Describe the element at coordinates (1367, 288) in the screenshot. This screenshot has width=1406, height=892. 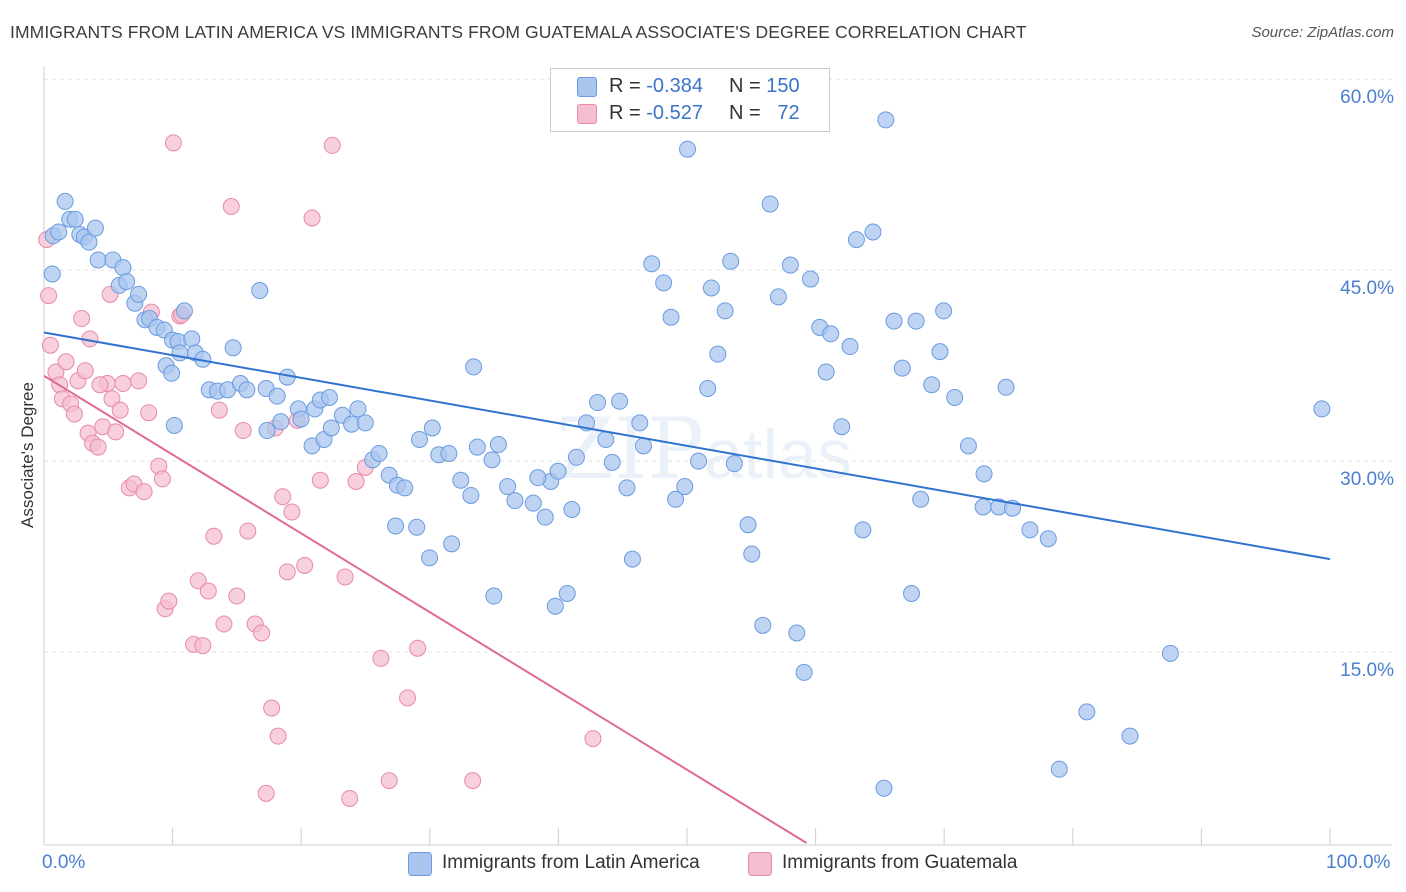
I see `y-tick-label-45: 45.0%` at that location.